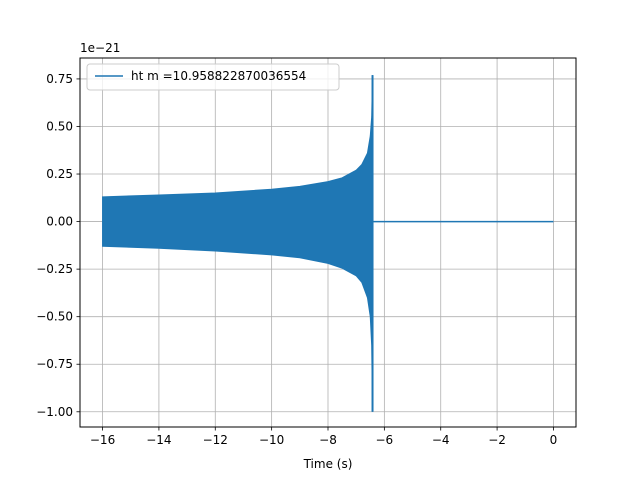  What do you see at coordinates (59, 174) in the screenshot?
I see `y-tick-label: 0.25` at bounding box center [59, 174].